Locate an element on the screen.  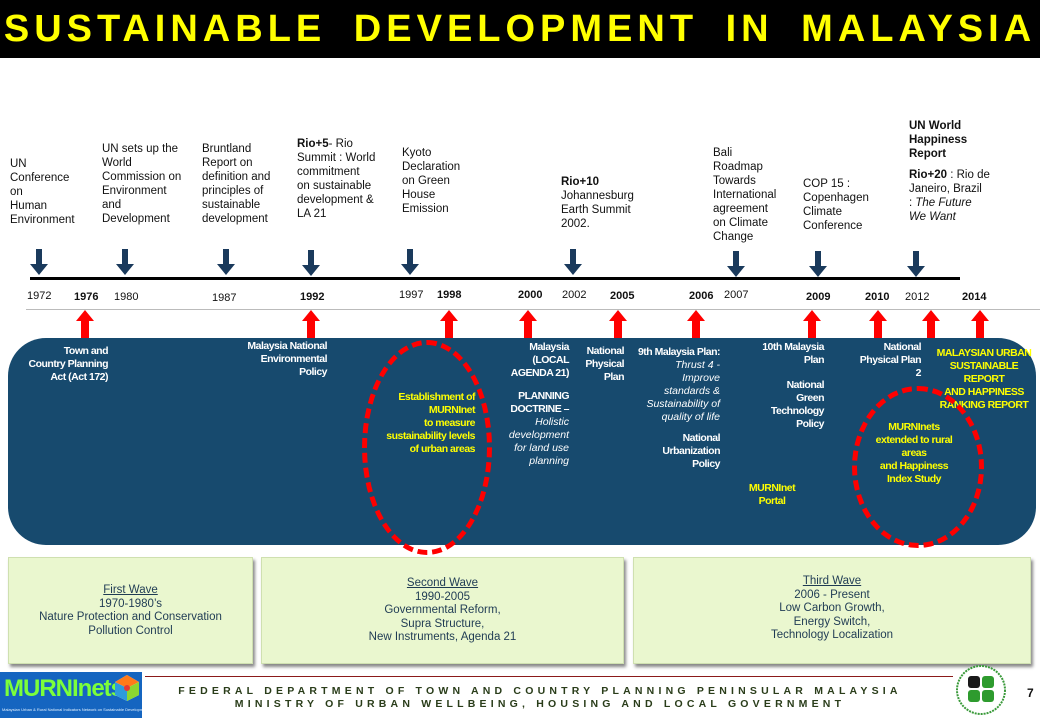
year-label: 2009 is located at coordinates (818, 297).